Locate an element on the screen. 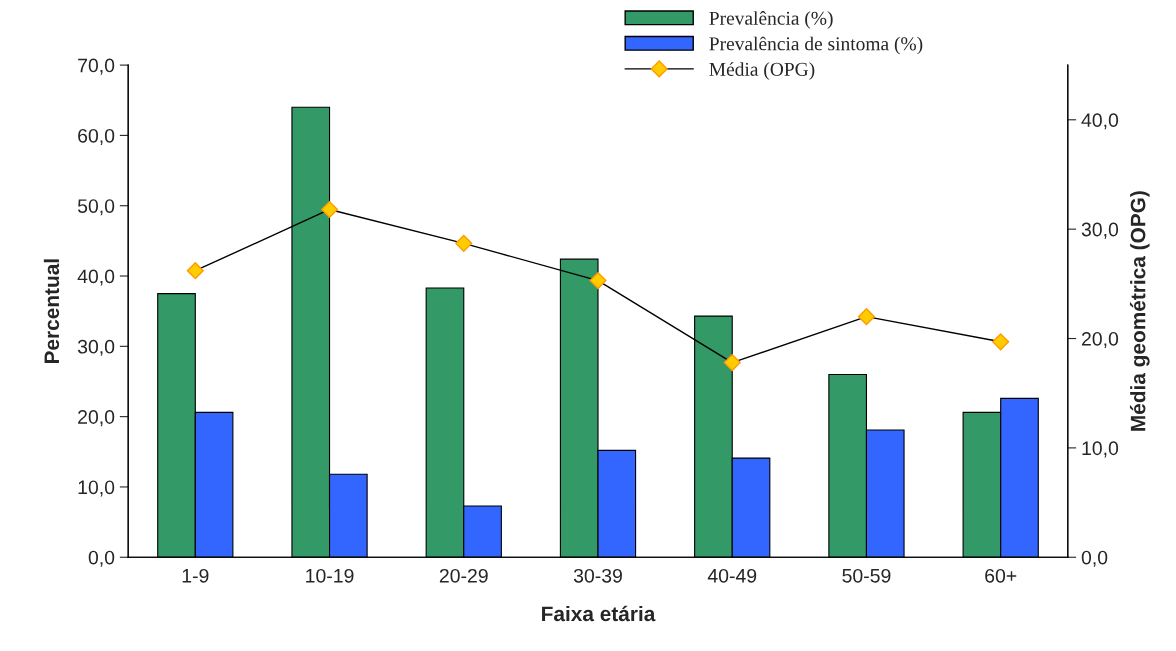  x-tick-label: 50-59 is located at coordinates (866, 575).